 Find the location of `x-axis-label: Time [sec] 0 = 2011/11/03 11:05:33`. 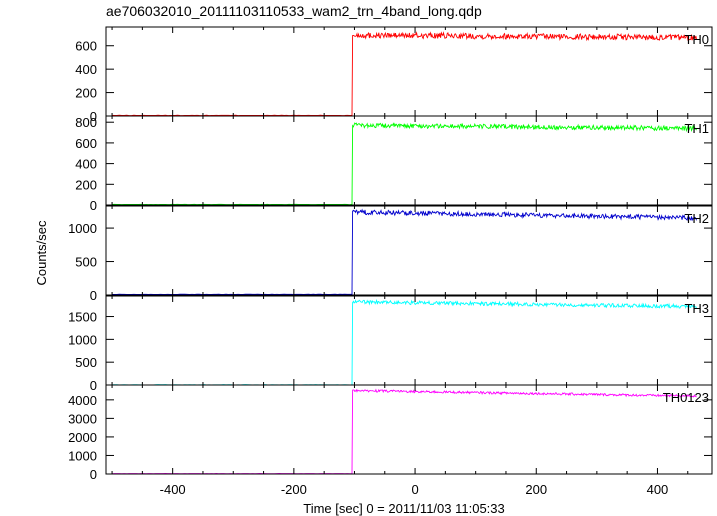

x-axis-label: Time [sec] 0 = 2011/11/03 11:05:33 is located at coordinates (404, 508).